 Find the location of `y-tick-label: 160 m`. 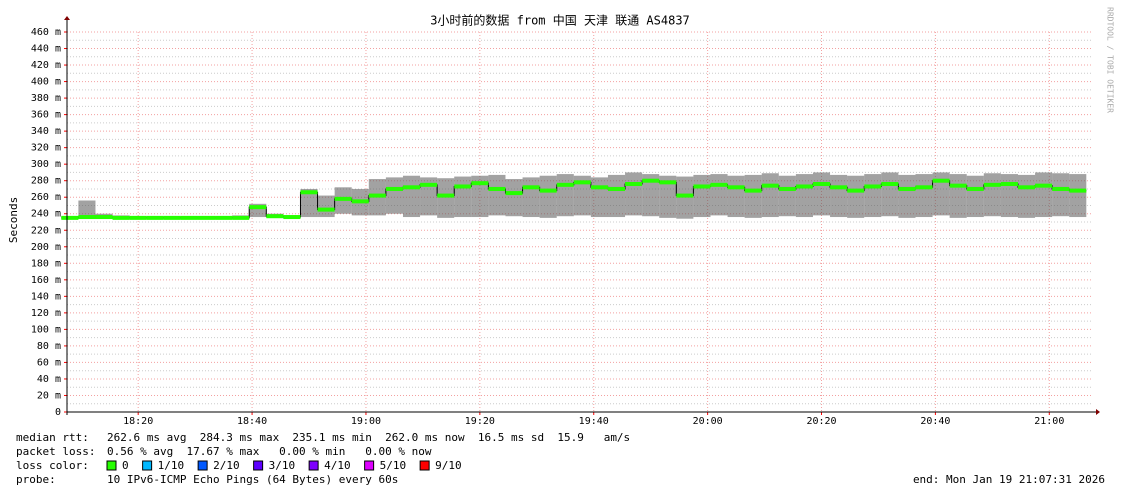

y-tick-label: 160 m is located at coordinates (46, 280).